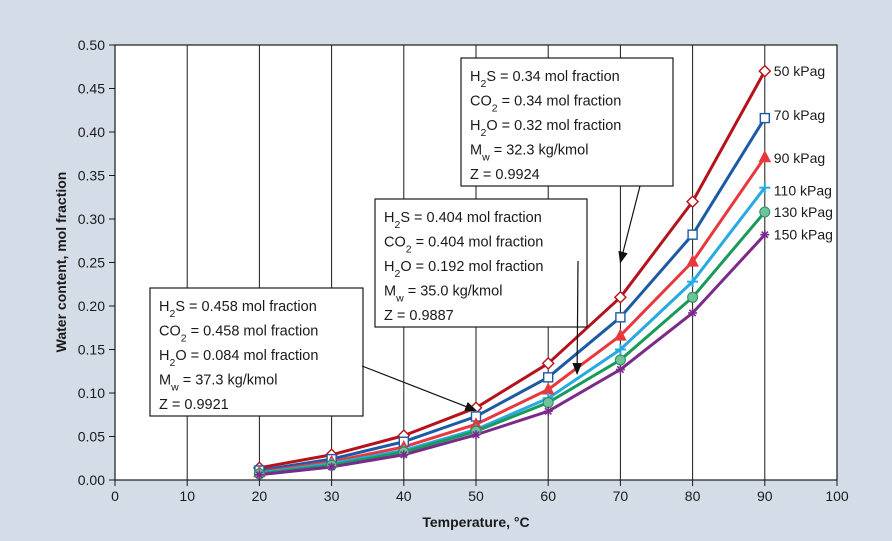  What do you see at coordinates (545, 104) in the screenshot?
I see `annotation-line: CO2 = 0.34 mol fraction` at bounding box center [545, 104].